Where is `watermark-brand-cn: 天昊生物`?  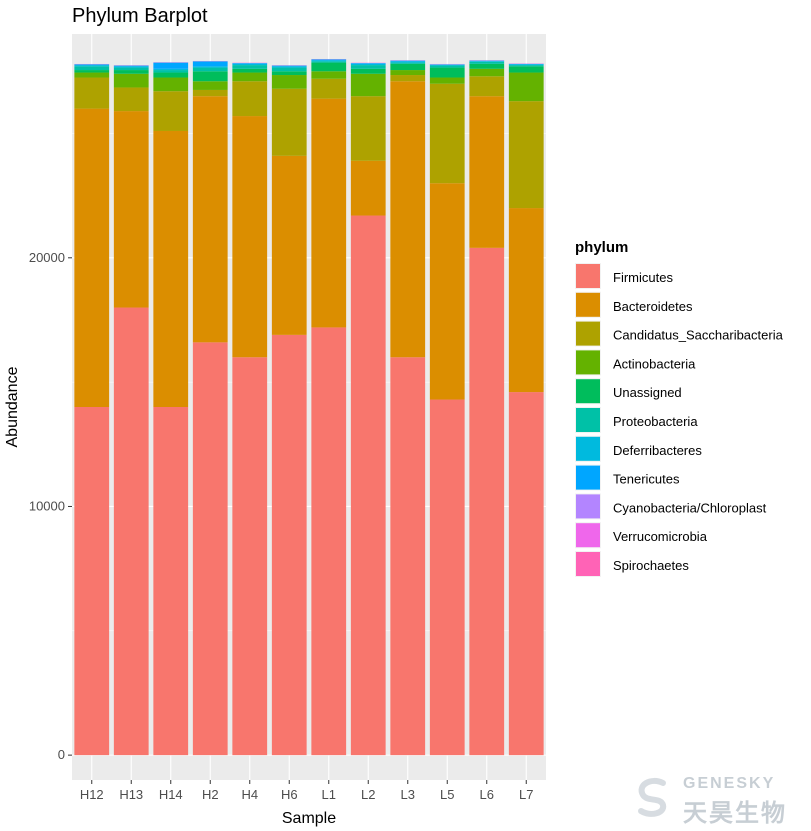 watermark-brand-cn: 天昊生物 is located at coordinates (735, 813).